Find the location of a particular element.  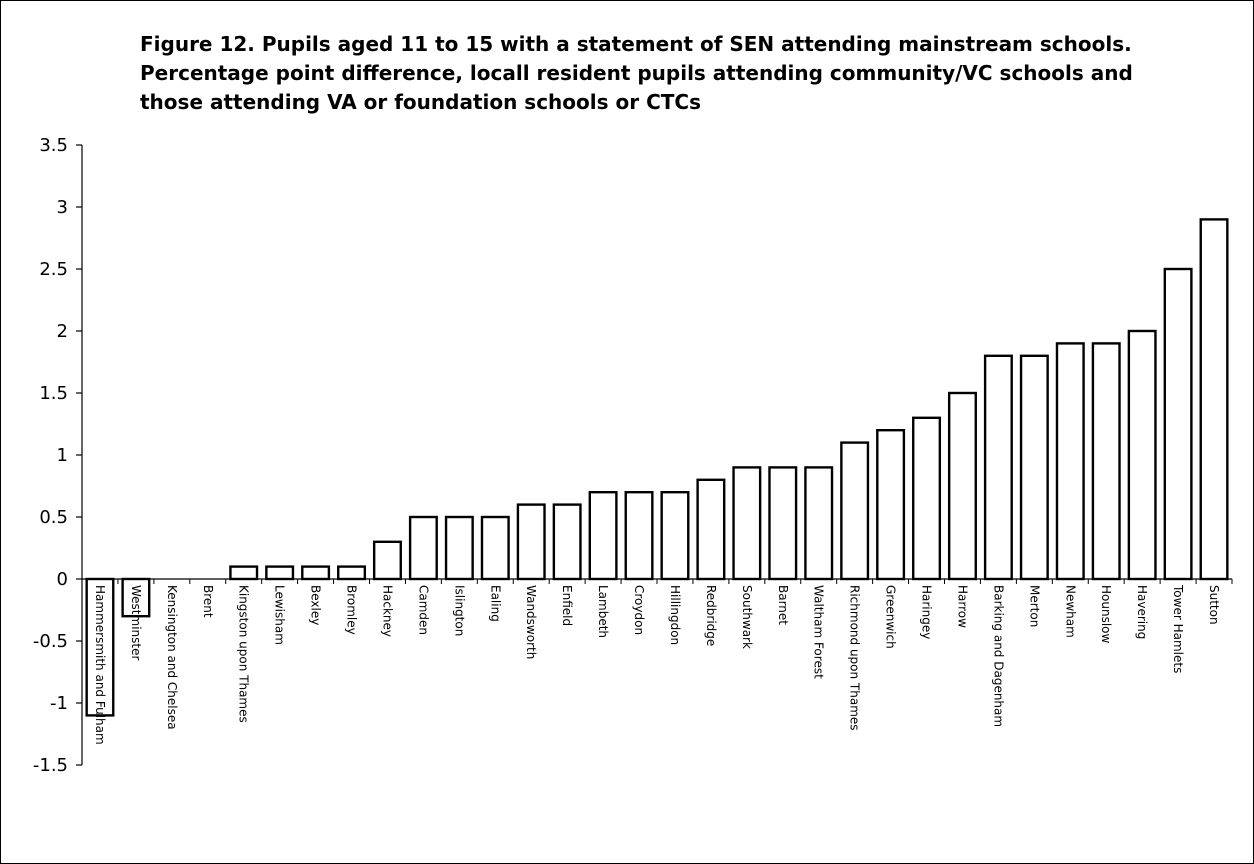

category-label: Camden is located at coordinates (423, 610).